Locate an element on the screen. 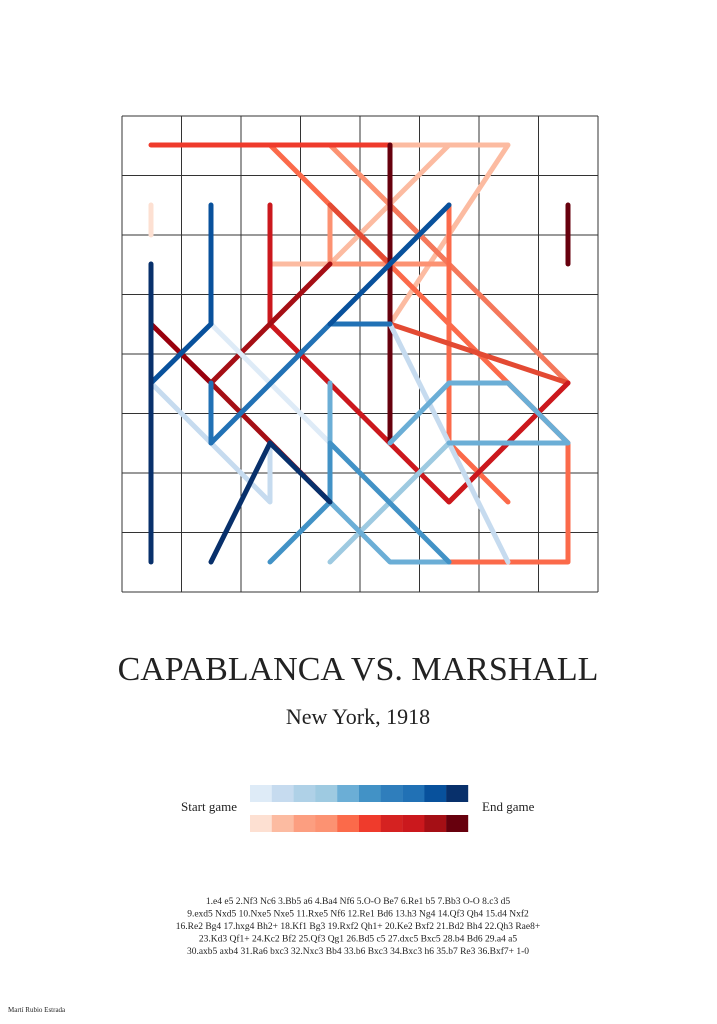 This screenshot has width=717, height=1024. legend-end: End game is located at coordinates (508, 806).